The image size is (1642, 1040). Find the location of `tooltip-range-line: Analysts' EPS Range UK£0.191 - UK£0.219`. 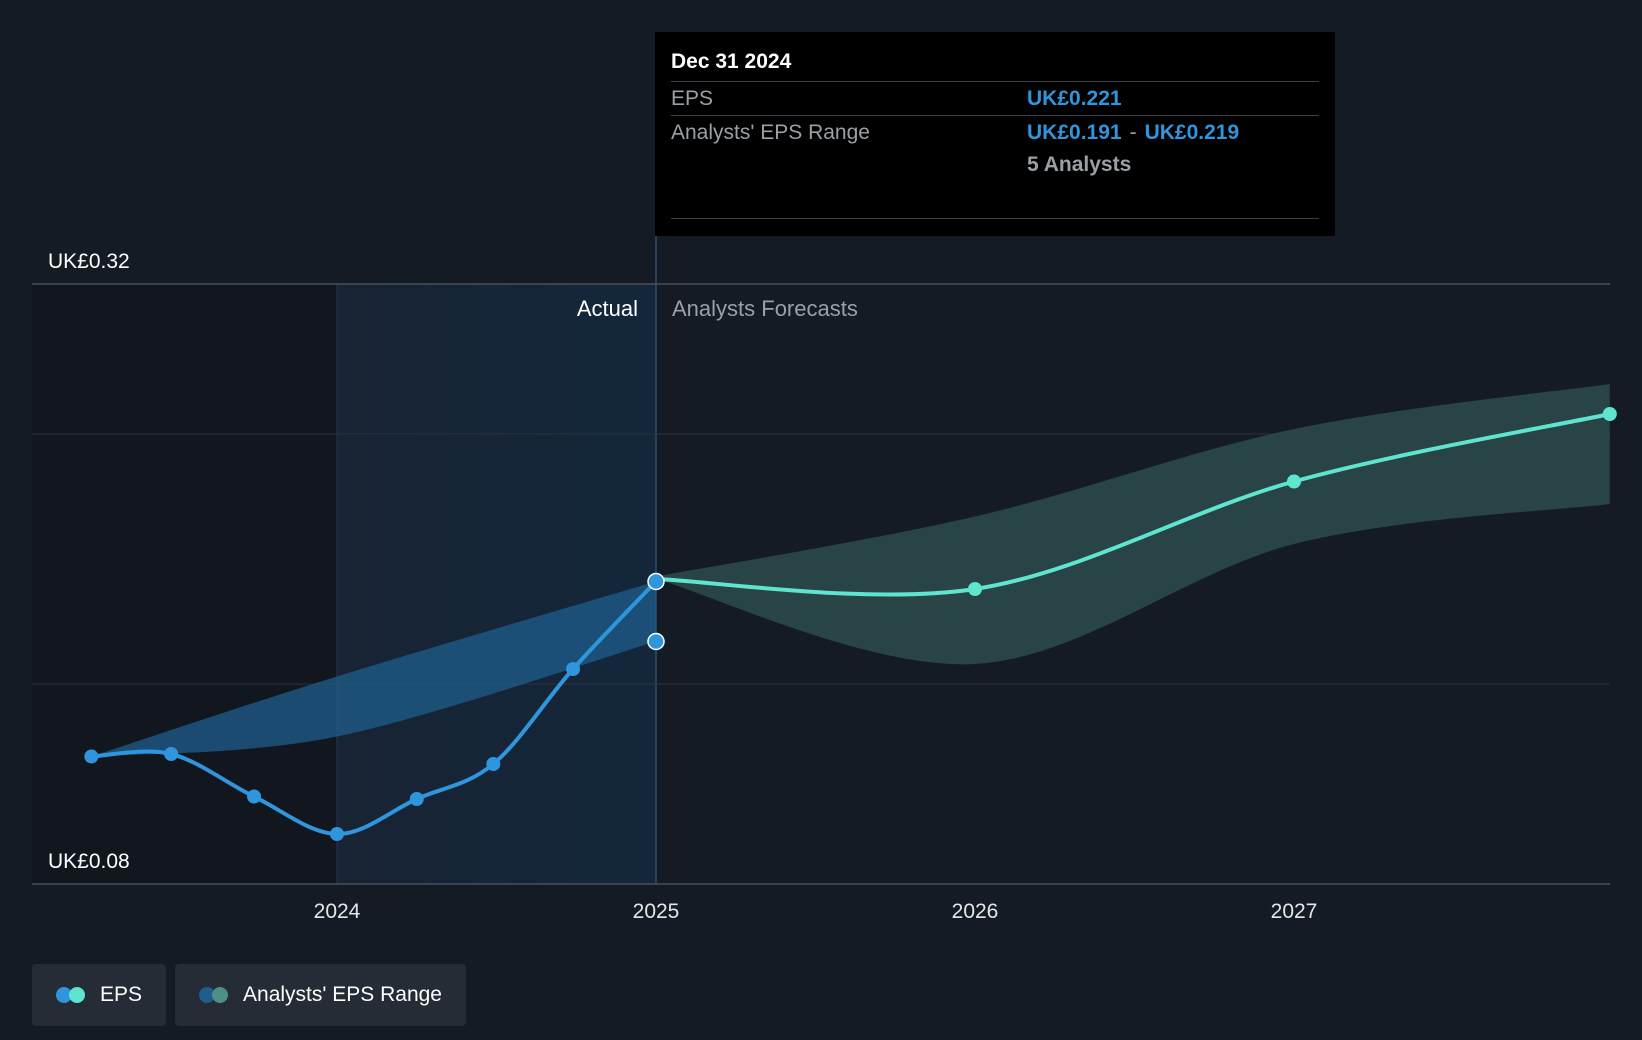

tooltip-range-line: Analysts' EPS Range UK£0.191 - UK£0.219 is located at coordinates (995, 132).